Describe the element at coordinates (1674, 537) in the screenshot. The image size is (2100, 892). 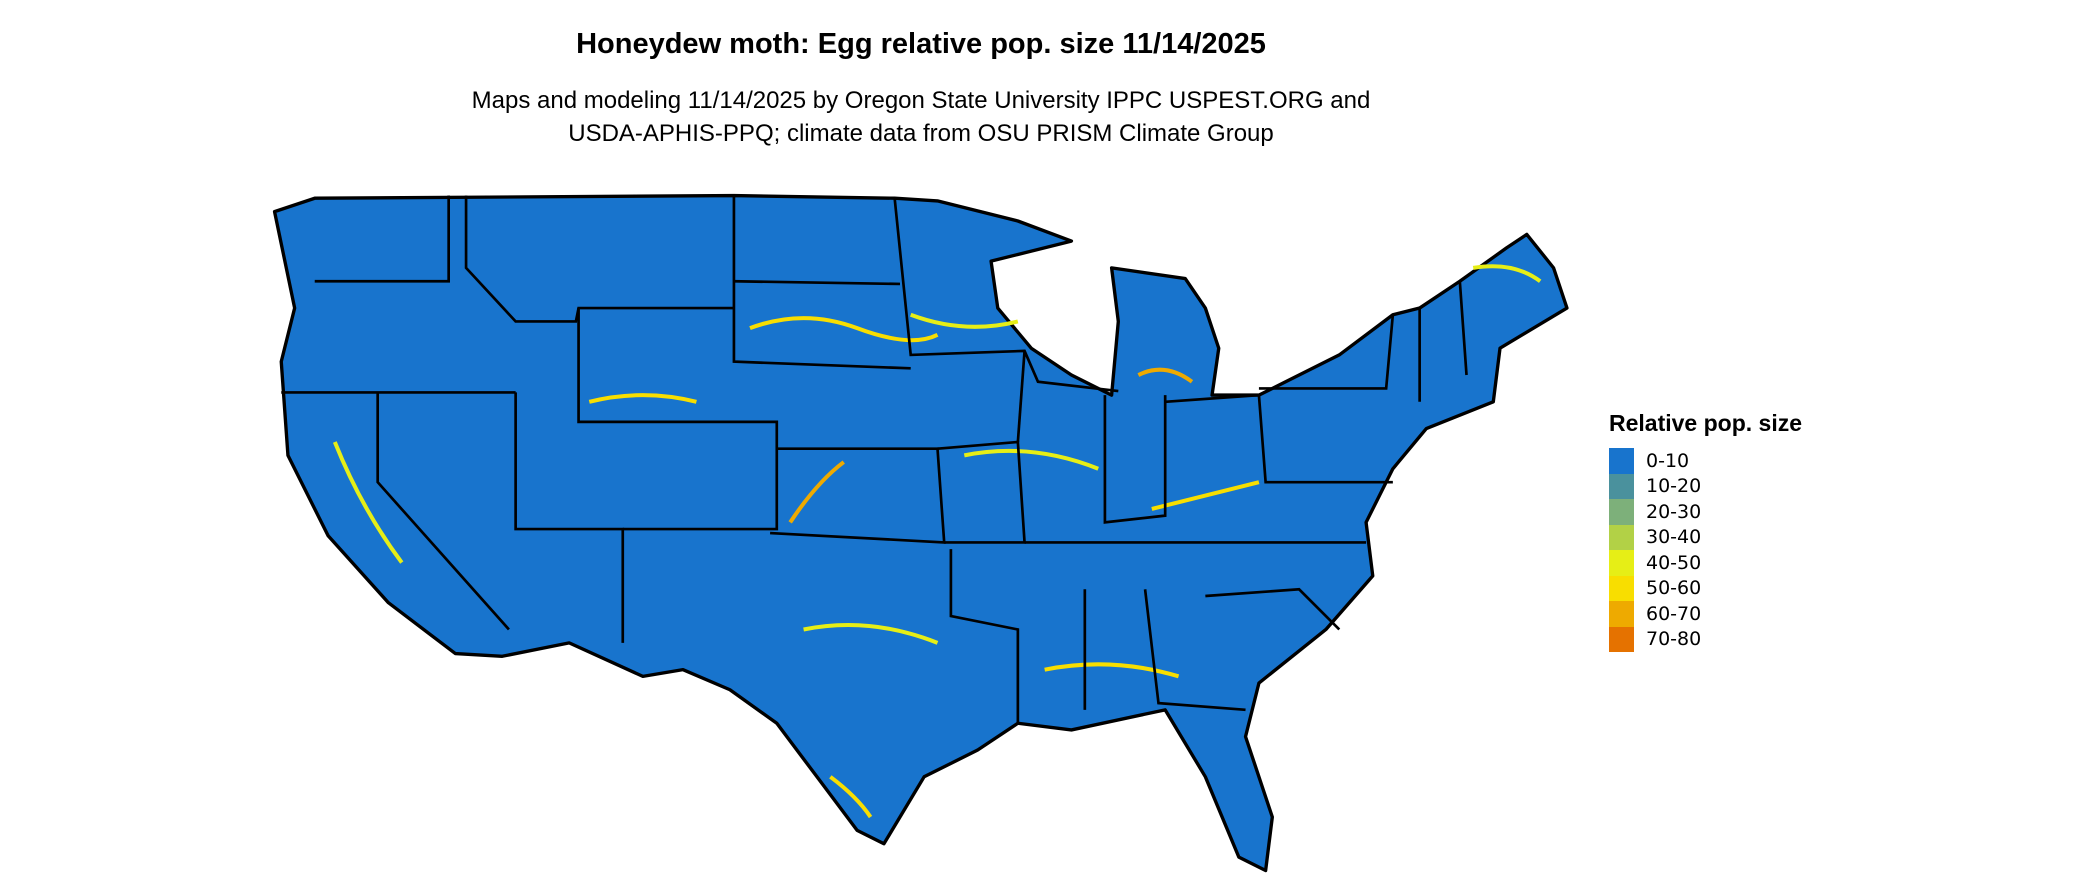
I see `legend-label: 30-40` at that location.